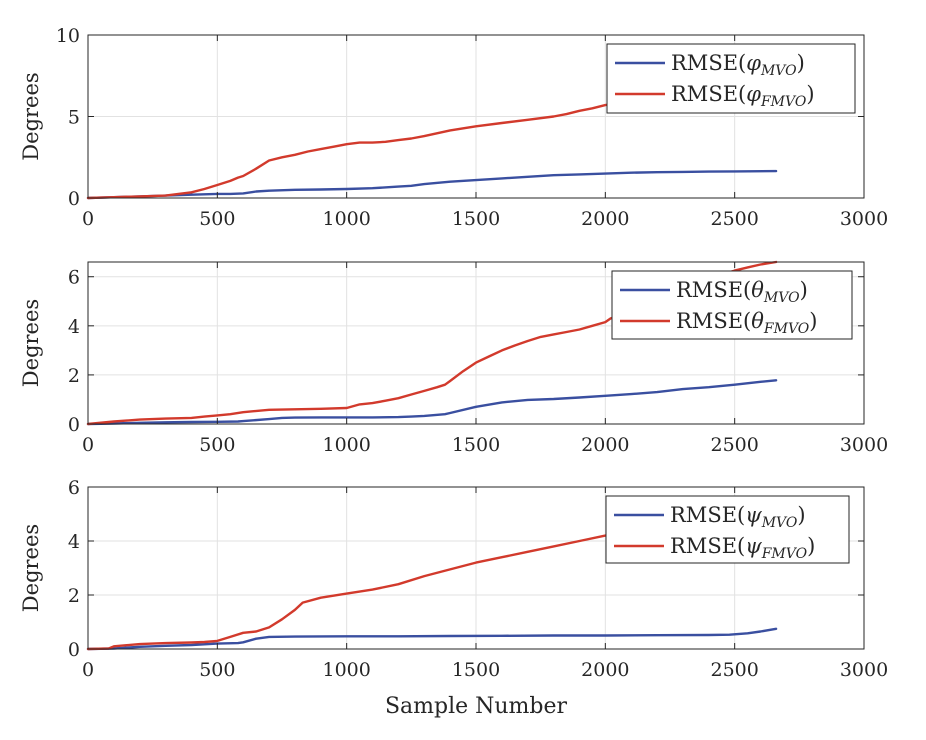 The image size is (926, 740). I want to click on y-tick-label: 5, so click(74, 118).